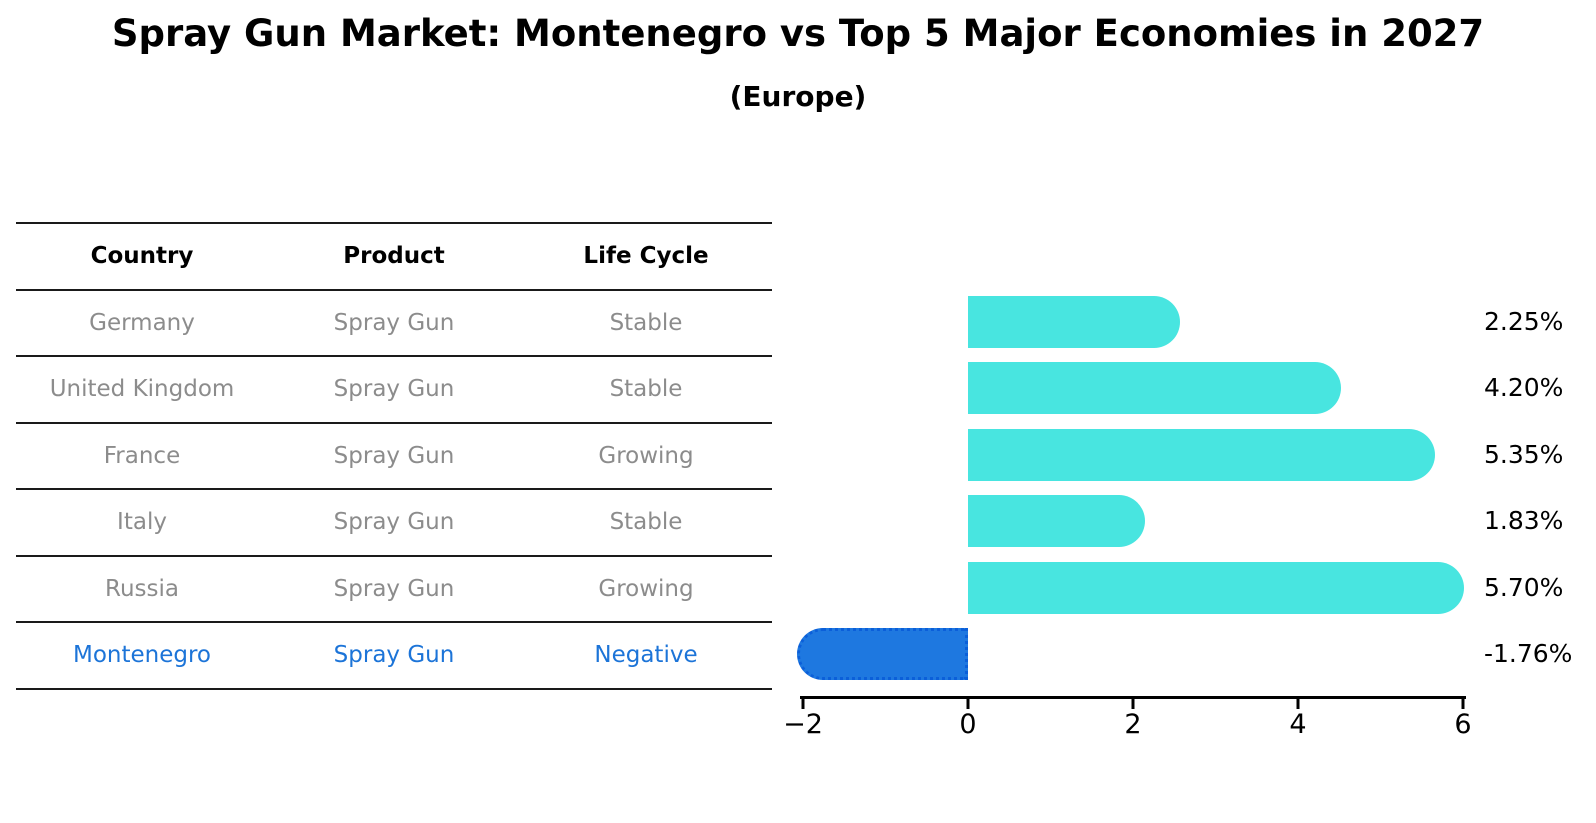  Describe the element at coordinates (1154, 388) in the screenshot. I see `bar-united-kingdom` at that location.